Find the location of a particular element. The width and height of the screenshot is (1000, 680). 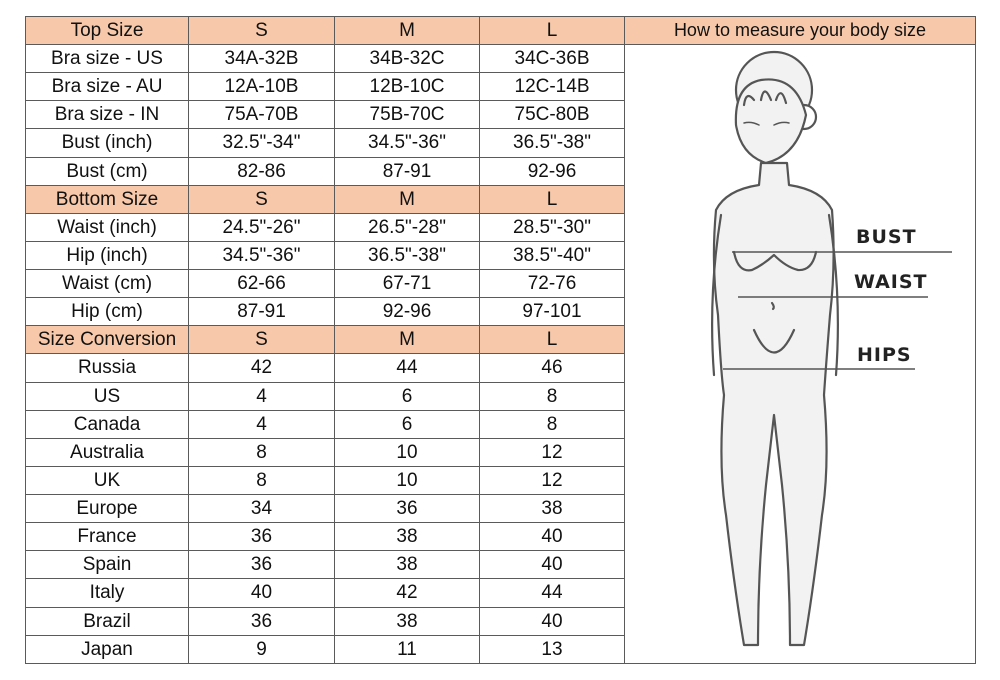

table-row: Bra size - AU 12A-10B 12B-10C 12C-14B is located at coordinates (500, 87).